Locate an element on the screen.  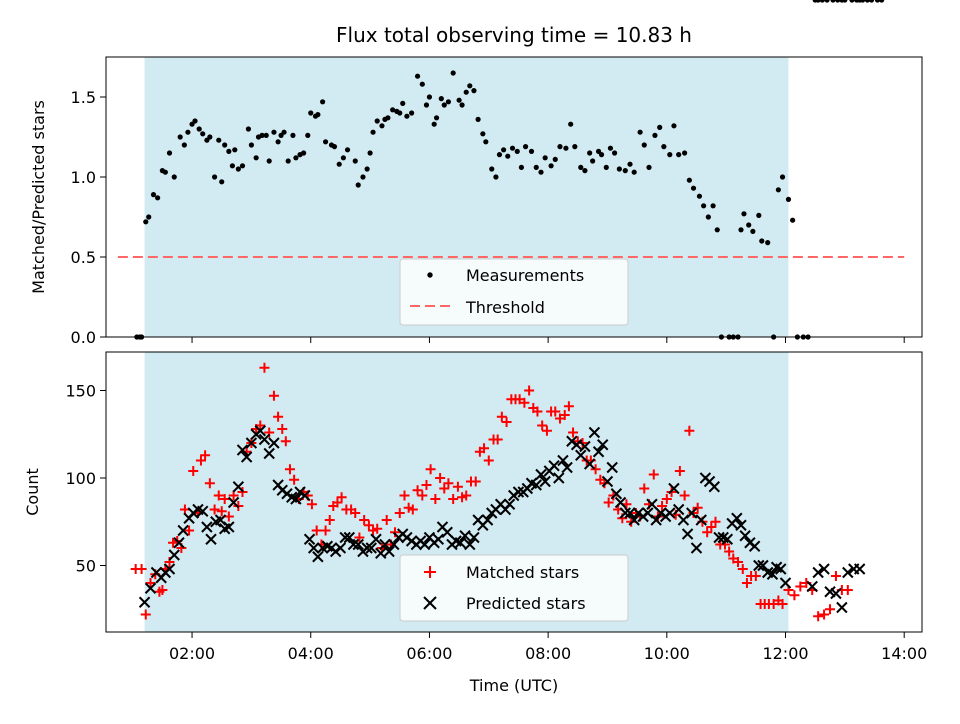
bottom-legend-box is located at coordinates (514, 588).